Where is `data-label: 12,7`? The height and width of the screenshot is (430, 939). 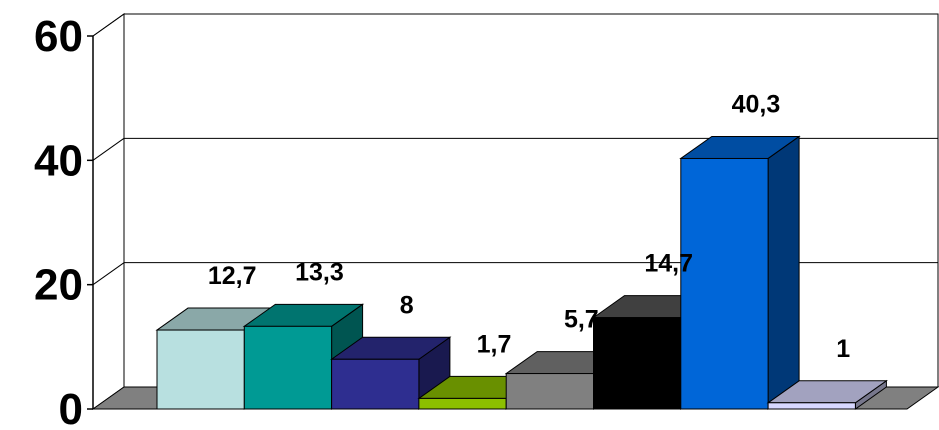 data-label: 12,7 is located at coordinates (232, 276).